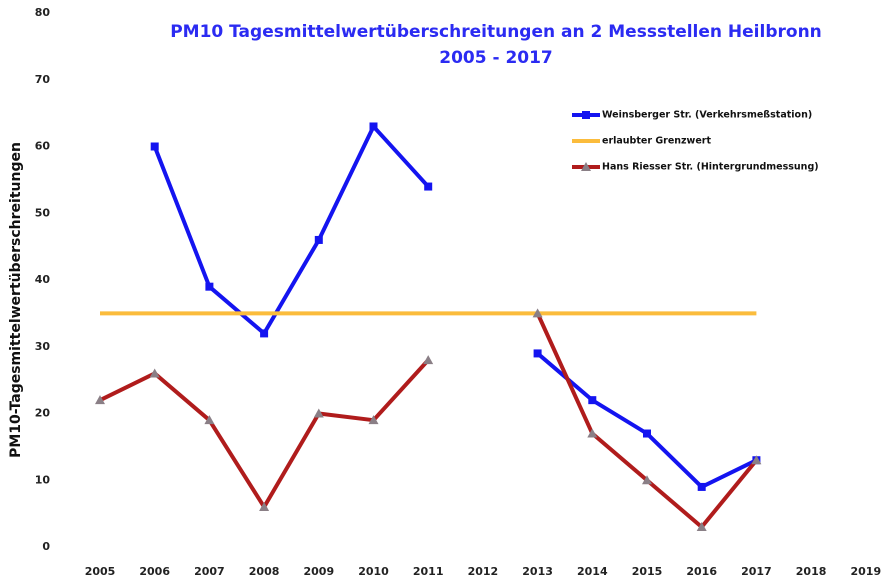 This screenshot has height=580, width=896. Describe the element at coordinates (647, 571) in the screenshot. I see `x-tick-label: 2015` at that location.